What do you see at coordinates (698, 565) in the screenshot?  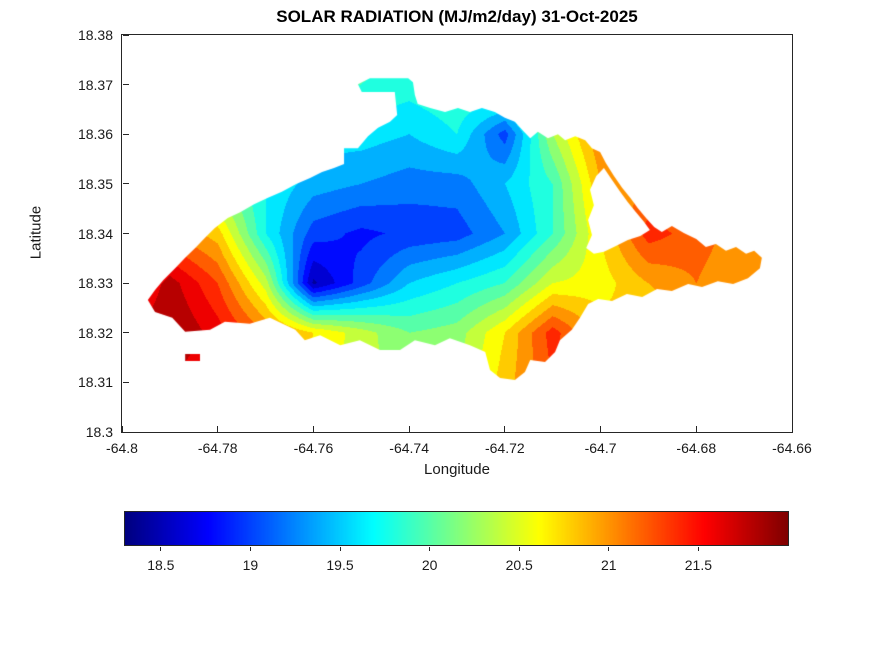 I see `colorbar-tick-label: 21.5` at bounding box center [698, 565].